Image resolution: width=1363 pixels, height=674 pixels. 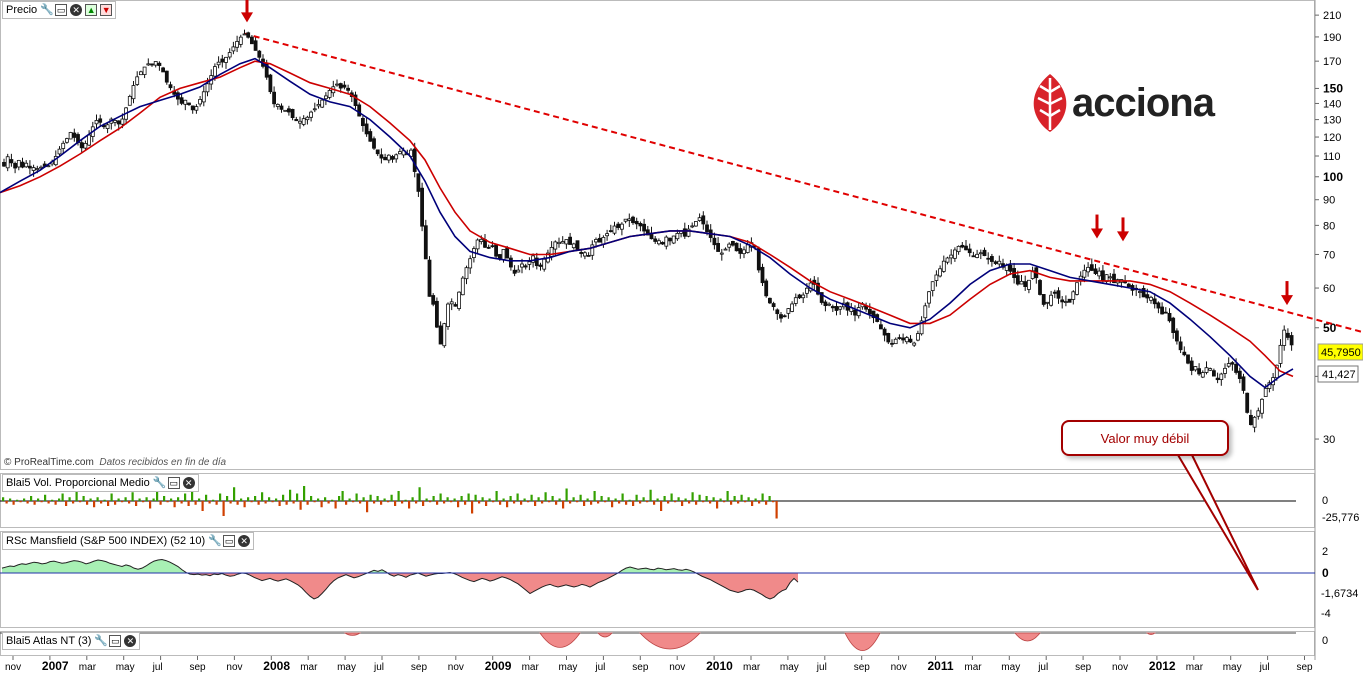 What do you see at coordinates (1332, 121) in the screenshot?
I see `y-tick-label: 130` at bounding box center [1332, 121].